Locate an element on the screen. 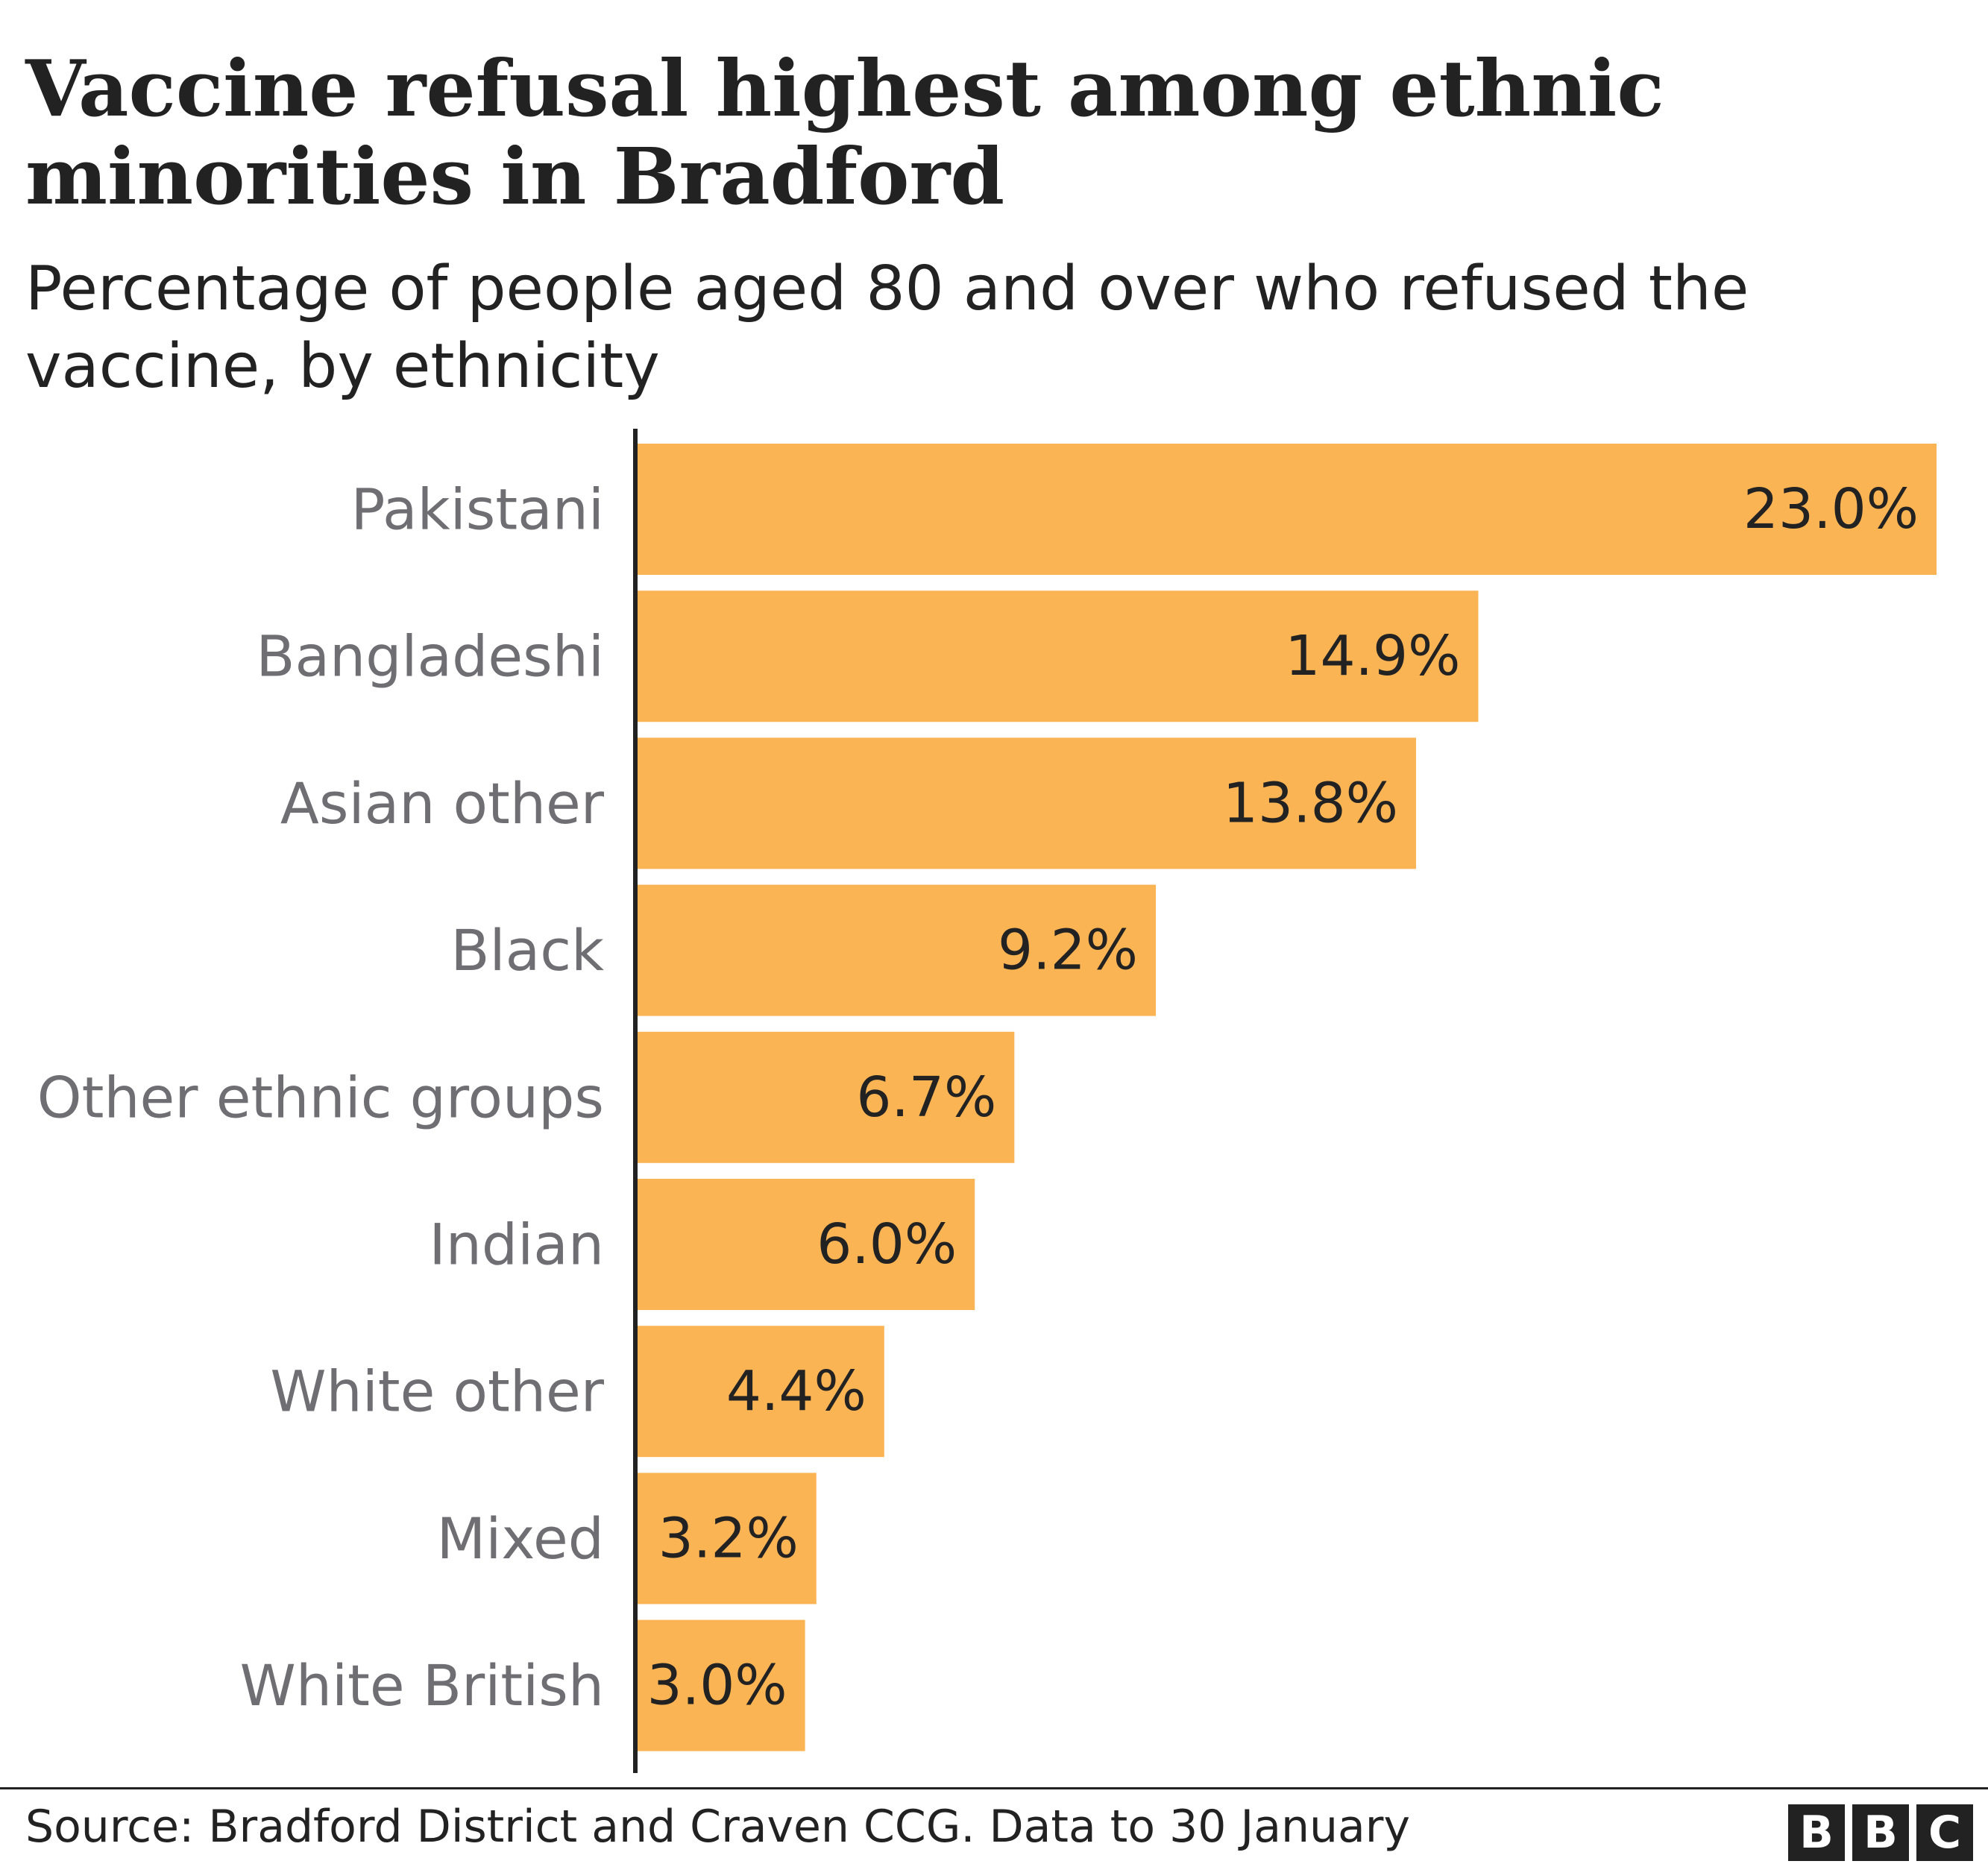 The image size is (1988, 1864). bbc-logo-letter-c: C is located at coordinates (1944, 1832).